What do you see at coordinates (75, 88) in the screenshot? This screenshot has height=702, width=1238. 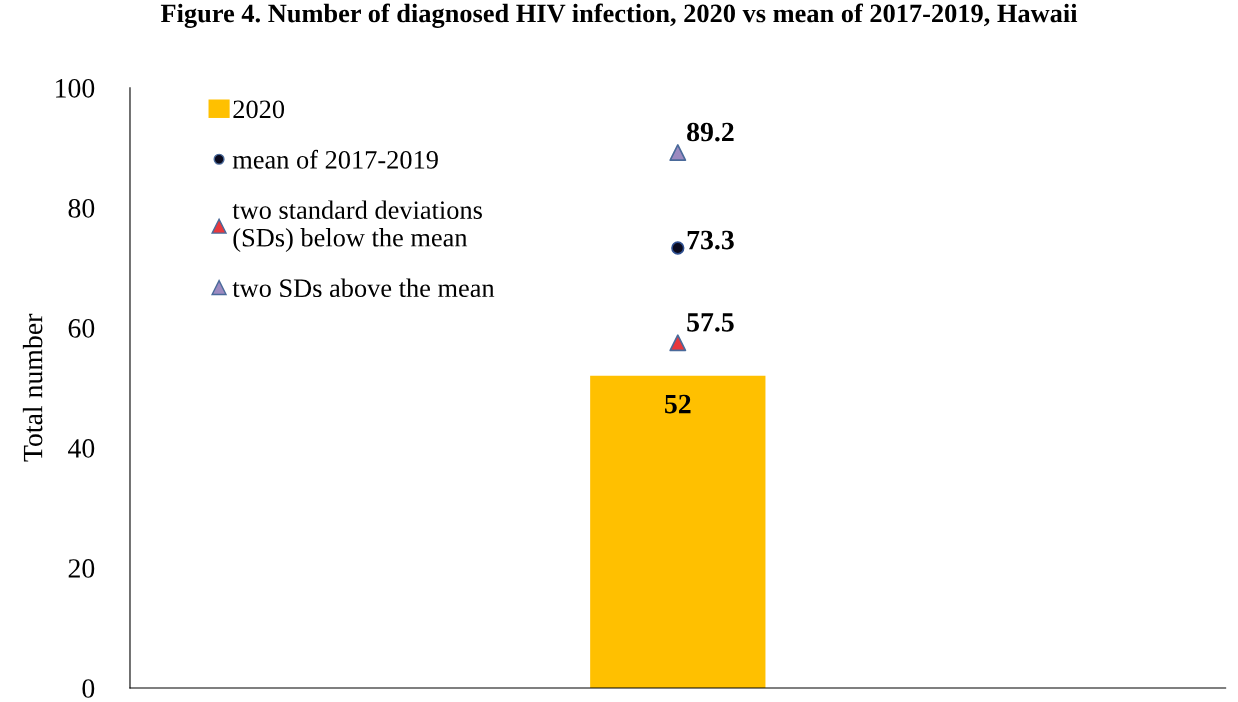 I see `y-tick-label: 100` at bounding box center [75, 88].